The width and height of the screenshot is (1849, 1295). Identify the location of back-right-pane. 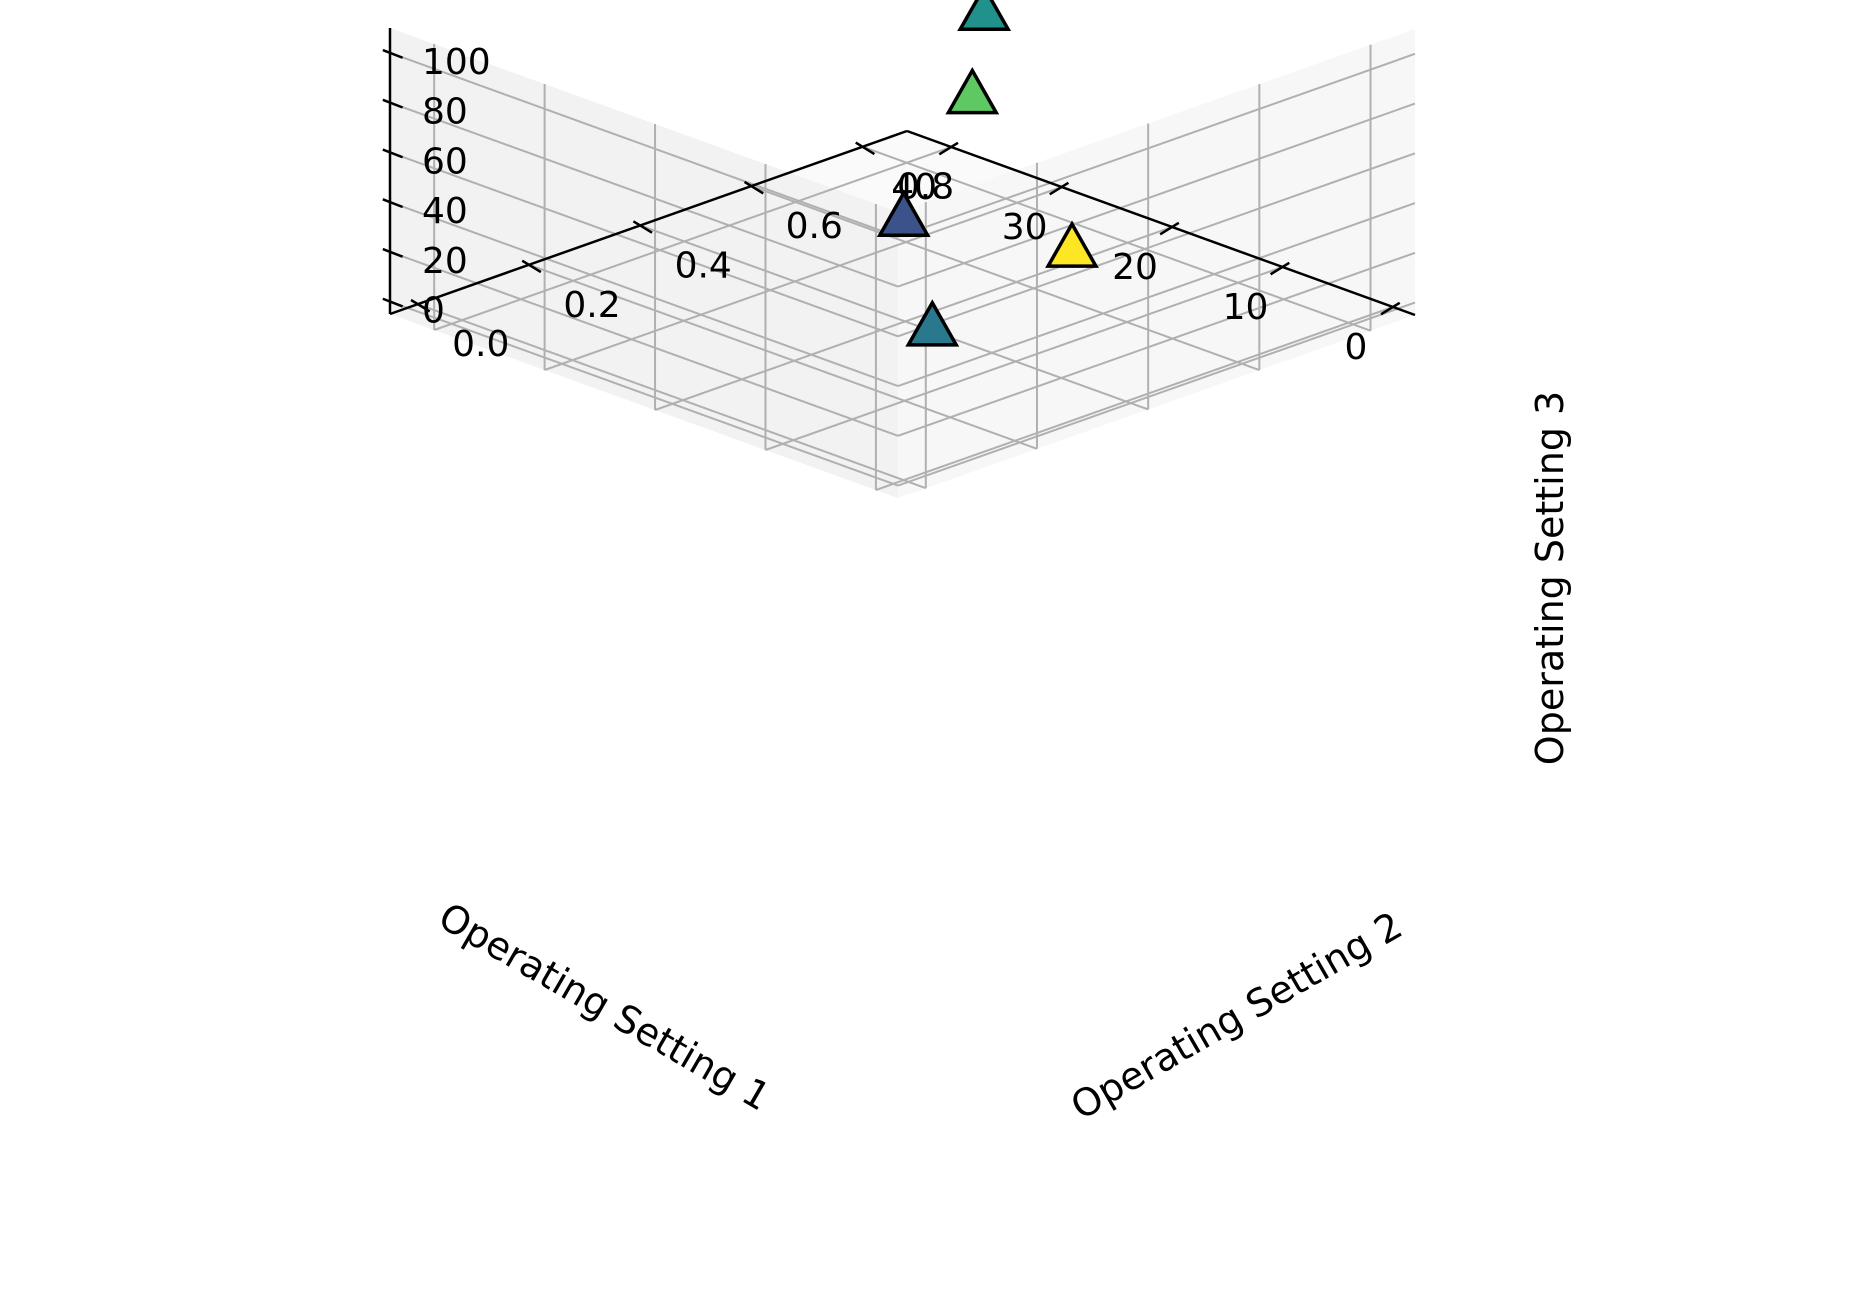
(1156, 263).